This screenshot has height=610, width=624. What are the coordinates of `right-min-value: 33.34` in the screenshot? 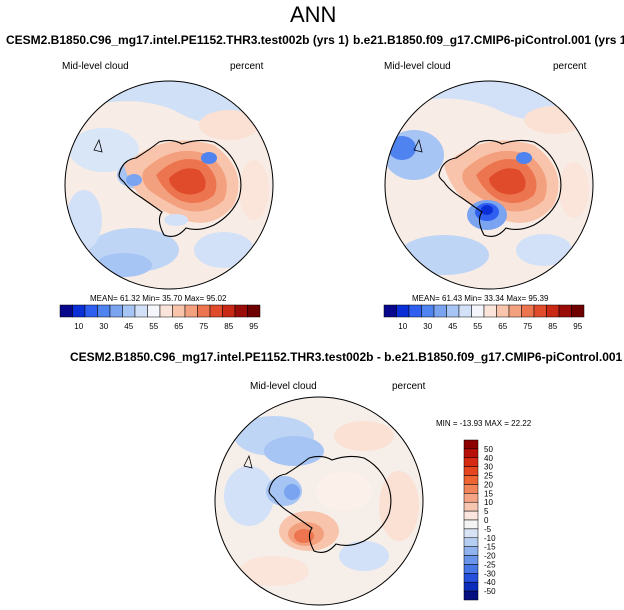 It's located at (494, 298).